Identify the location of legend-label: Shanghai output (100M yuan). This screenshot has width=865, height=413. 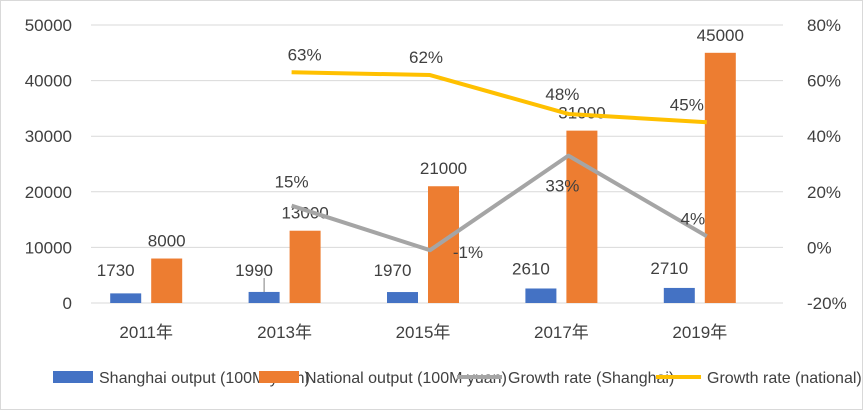
(204, 378).